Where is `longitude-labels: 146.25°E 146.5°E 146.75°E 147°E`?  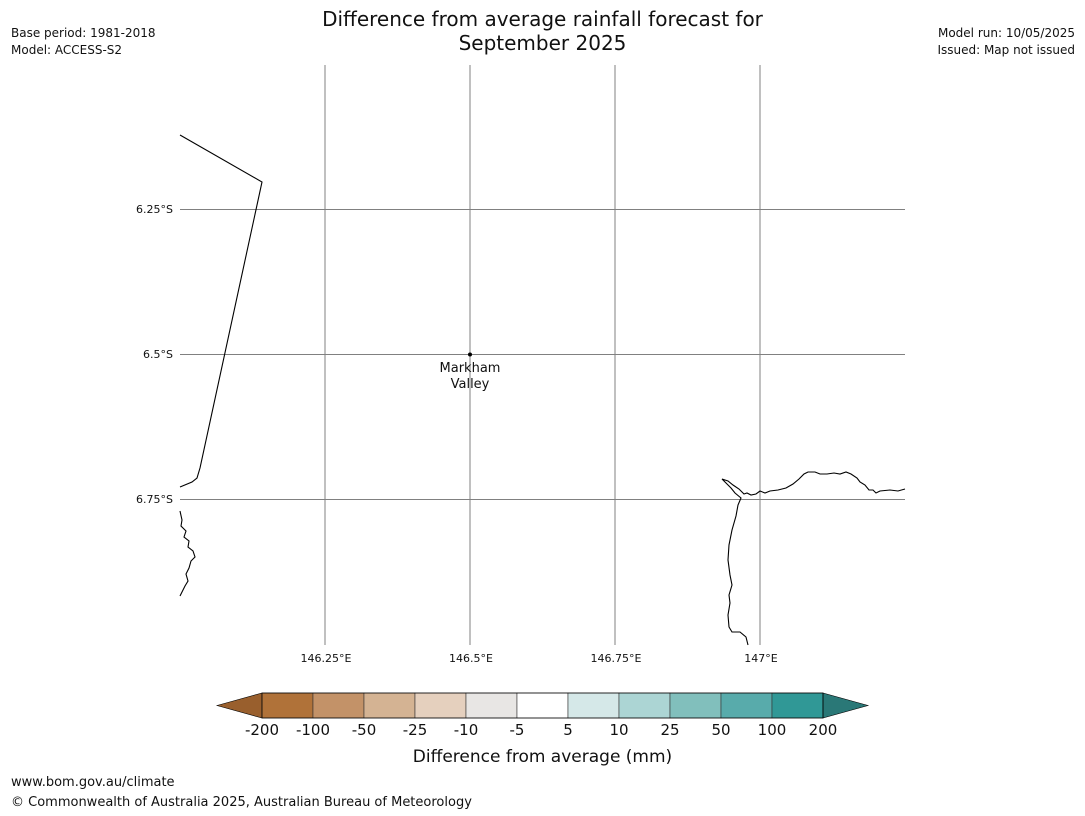
longitude-labels: 146.25°E 146.5°E 146.75°E 147°E is located at coordinates (539, 658).